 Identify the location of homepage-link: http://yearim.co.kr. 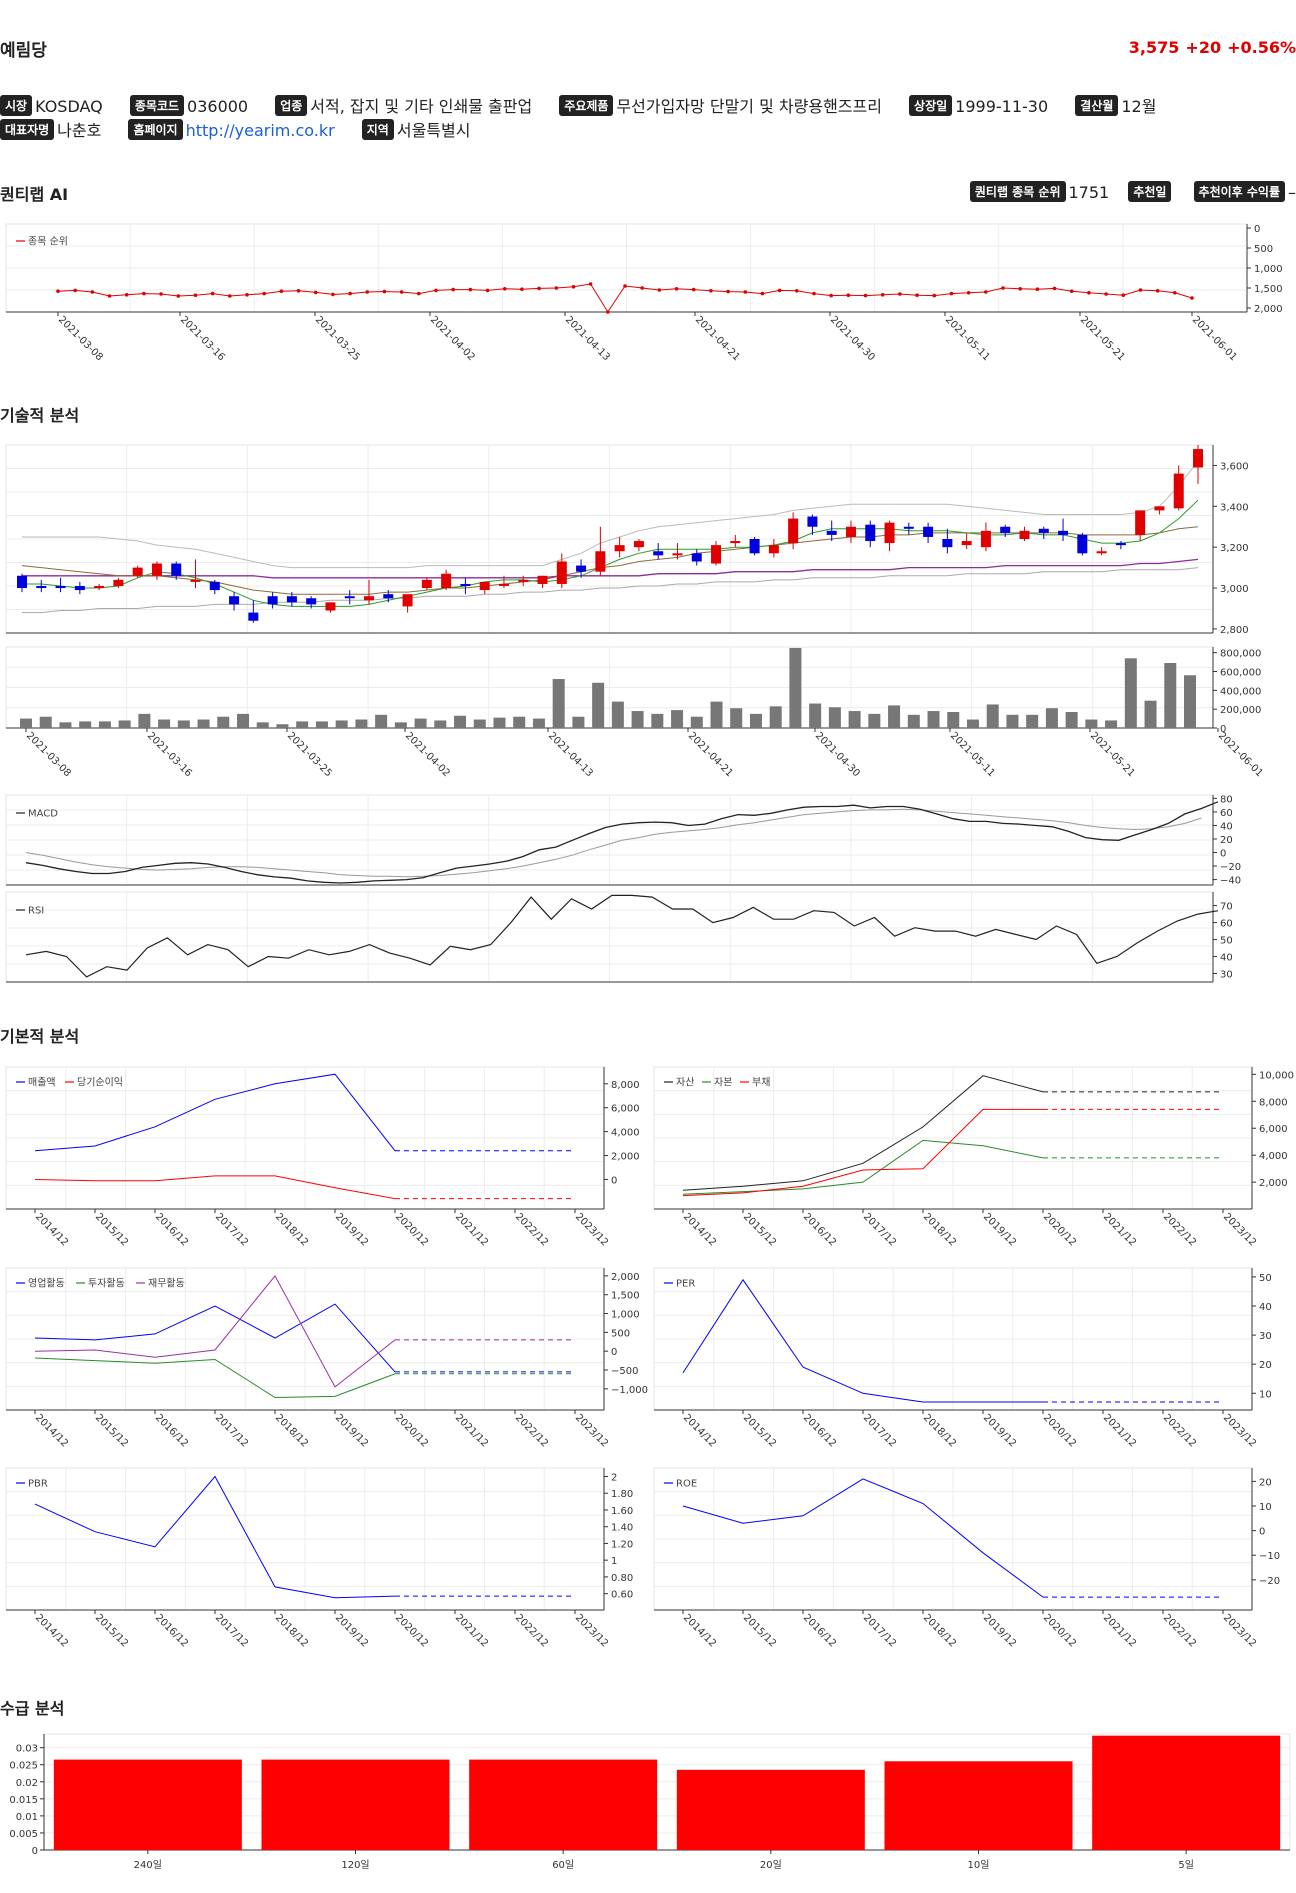
(260, 130).